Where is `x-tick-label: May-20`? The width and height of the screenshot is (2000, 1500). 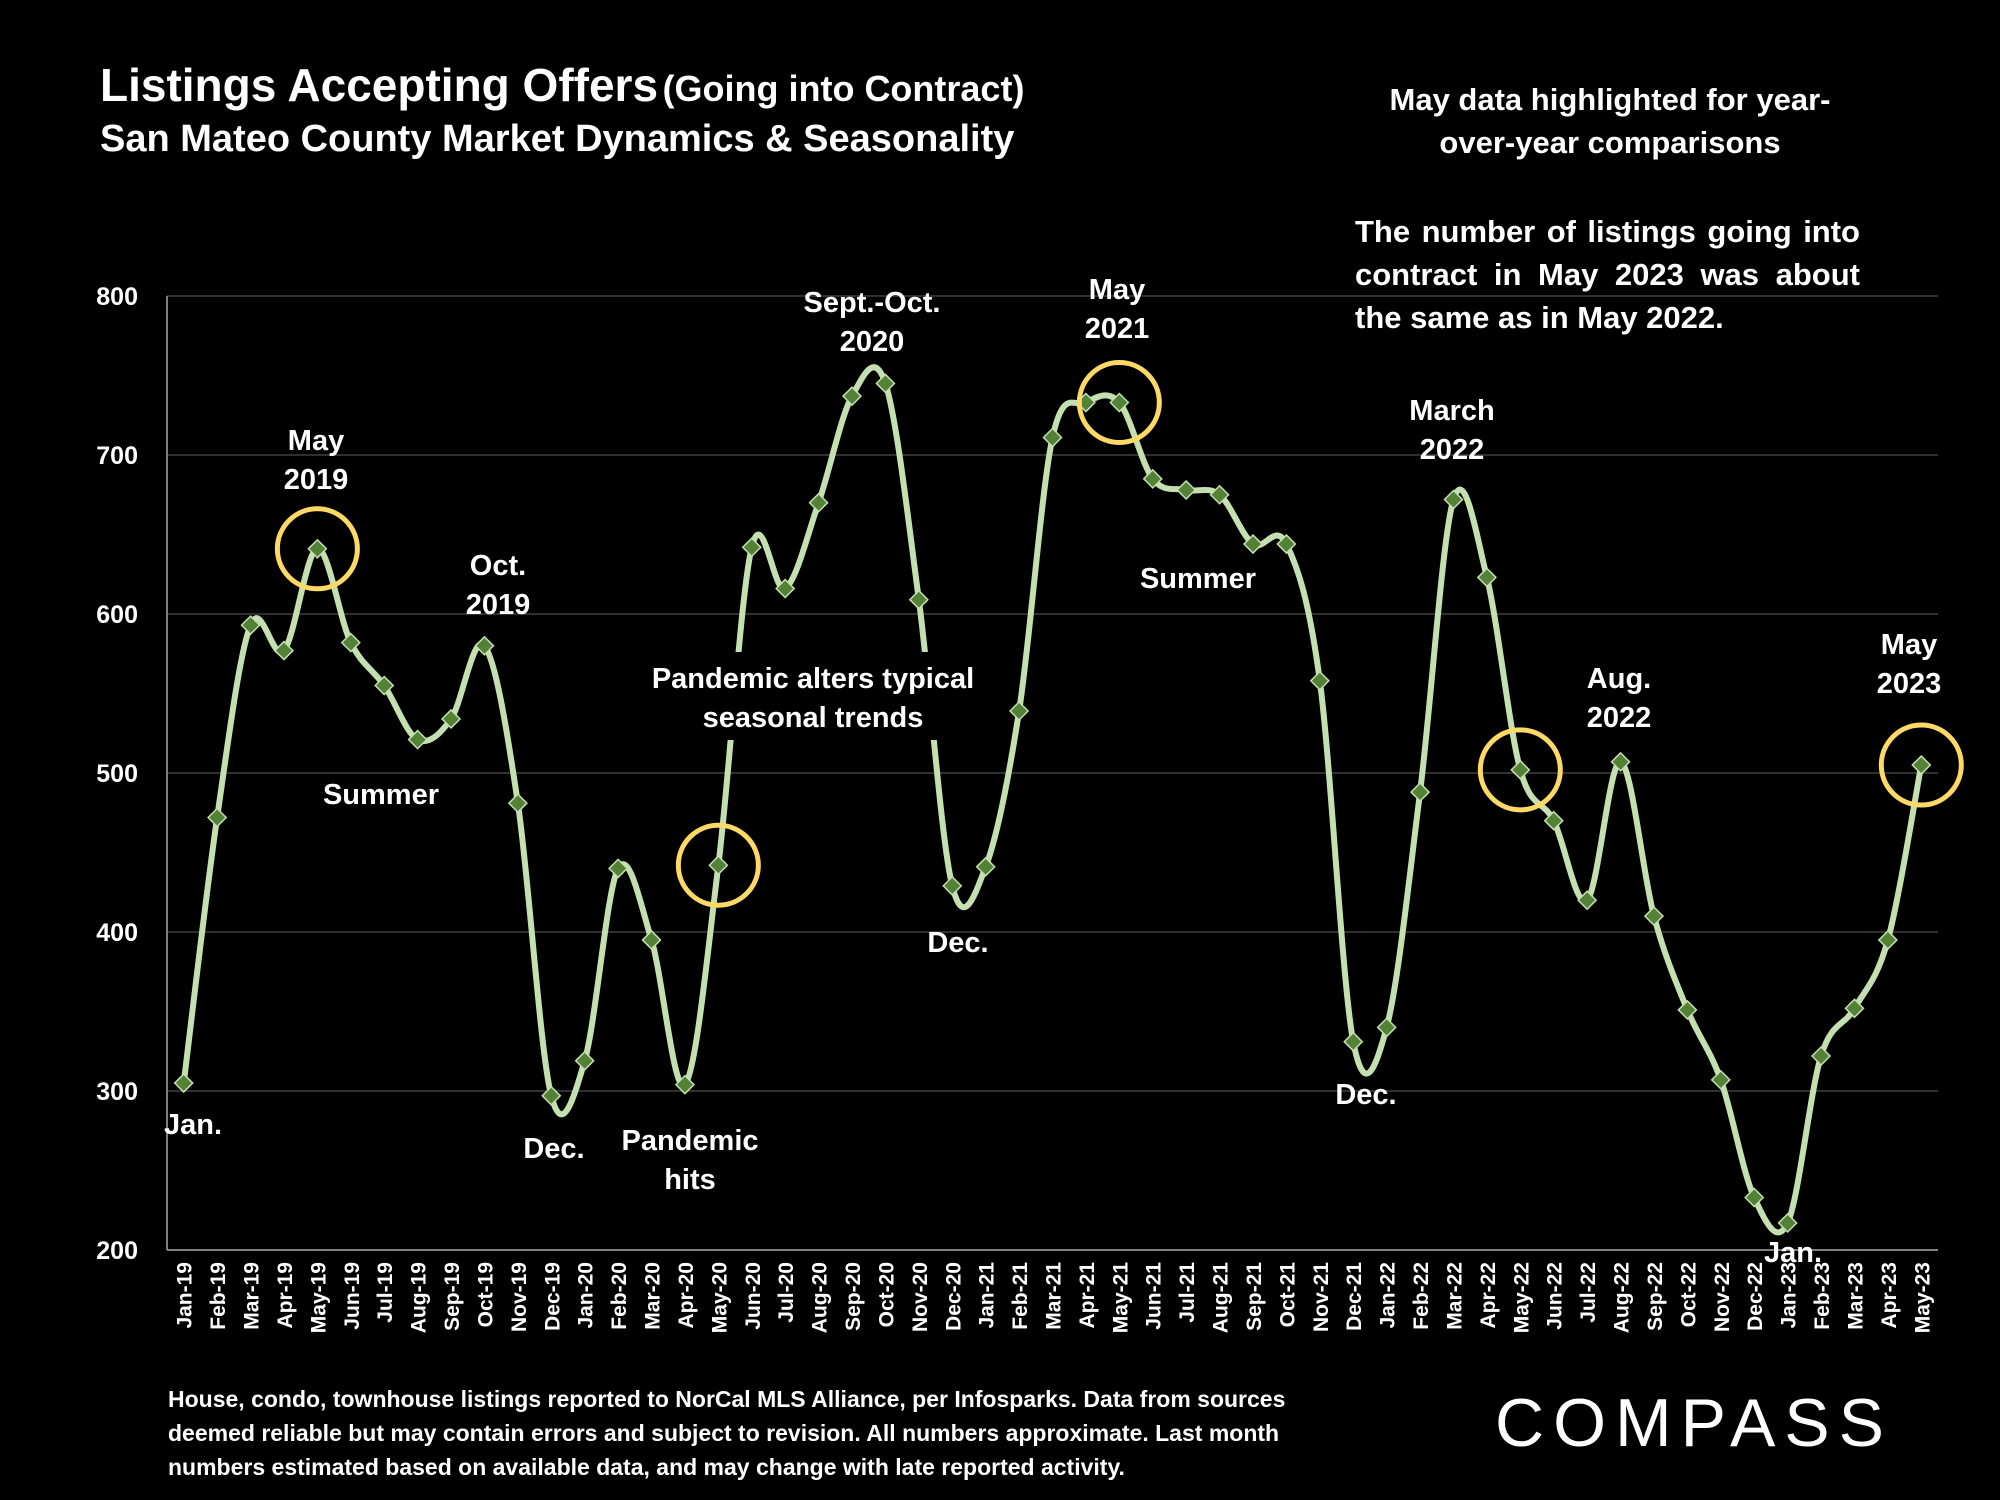 x-tick-label: May-20 is located at coordinates (719, 1297).